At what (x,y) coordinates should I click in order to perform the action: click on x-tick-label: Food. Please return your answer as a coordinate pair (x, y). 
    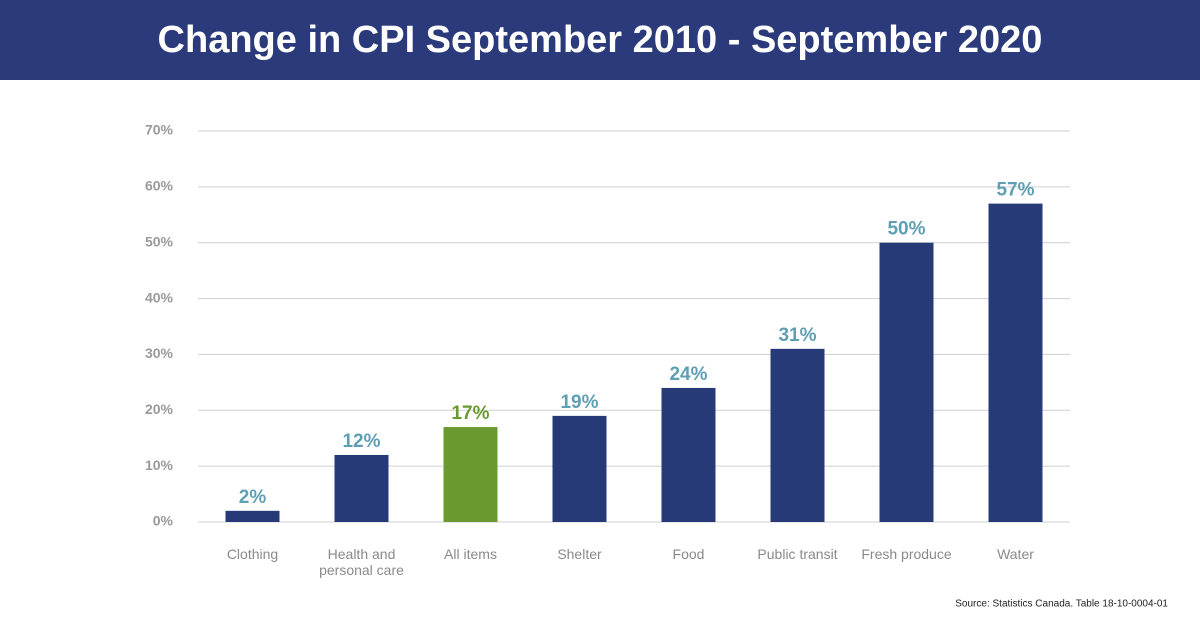
    Looking at the image, I should click on (688, 554).